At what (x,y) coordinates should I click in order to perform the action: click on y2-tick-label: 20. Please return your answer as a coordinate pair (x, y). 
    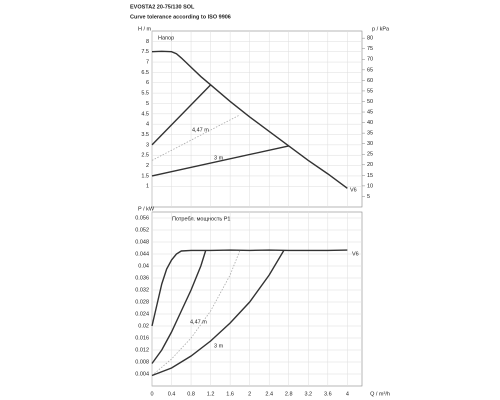
    Looking at the image, I should click on (370, 165).